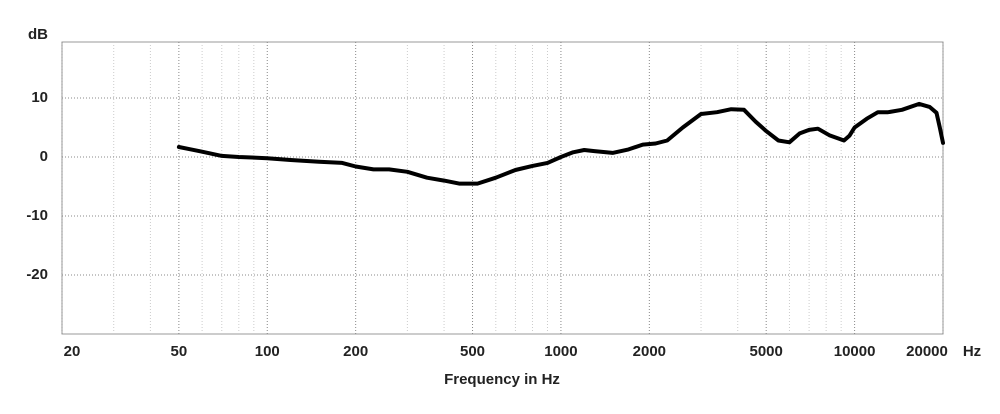 Image resolution: width=1000 pixels, height=414 pixels. Describe the element at coordinates (560, 351) in the screenshot. I see `x-tick-label: 1000` at that location.